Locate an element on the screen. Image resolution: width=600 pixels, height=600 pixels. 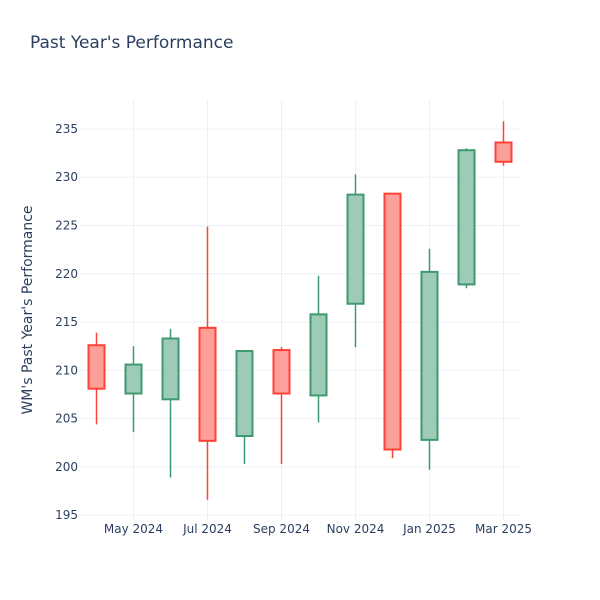
y-tick-label: 235 is located at coordinates (66, 129).